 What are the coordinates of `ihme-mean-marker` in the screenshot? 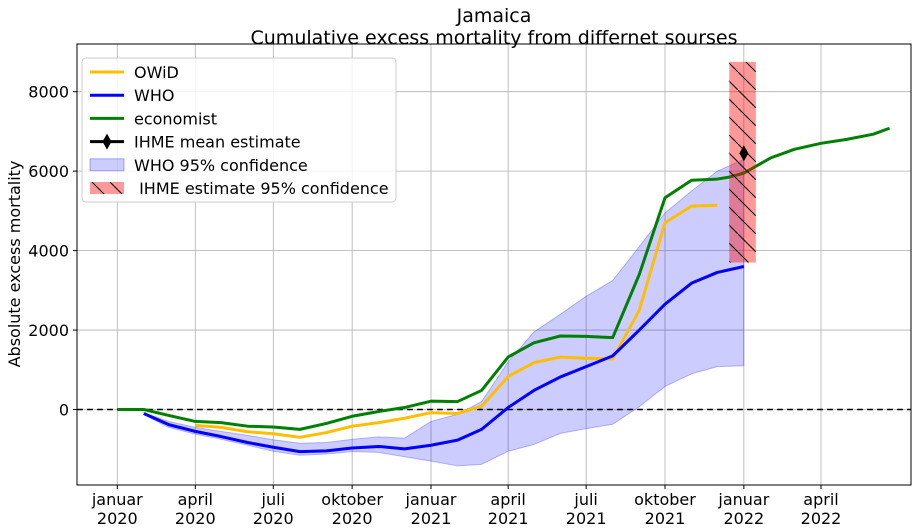 It's located at (744, 153).